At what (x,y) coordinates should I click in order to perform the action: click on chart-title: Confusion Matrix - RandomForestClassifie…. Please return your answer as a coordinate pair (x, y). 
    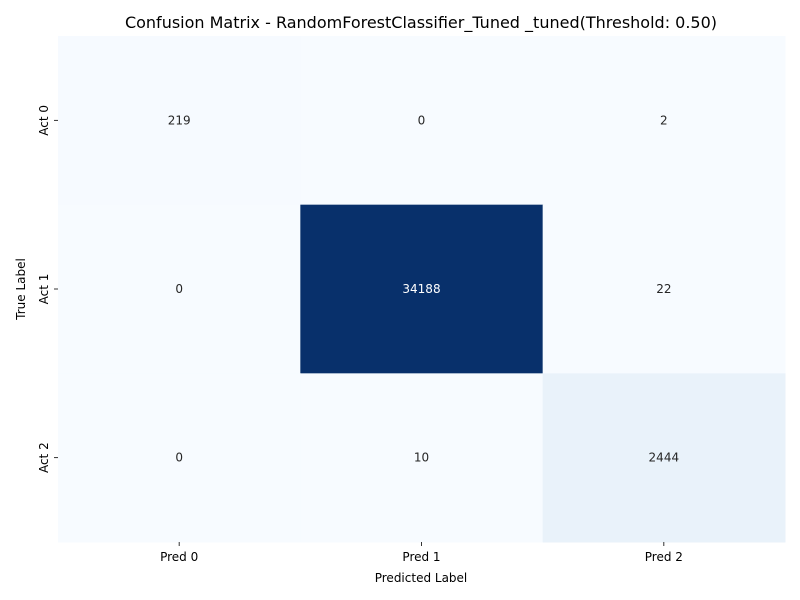
    Looking at the image, I should click on (421, 23).